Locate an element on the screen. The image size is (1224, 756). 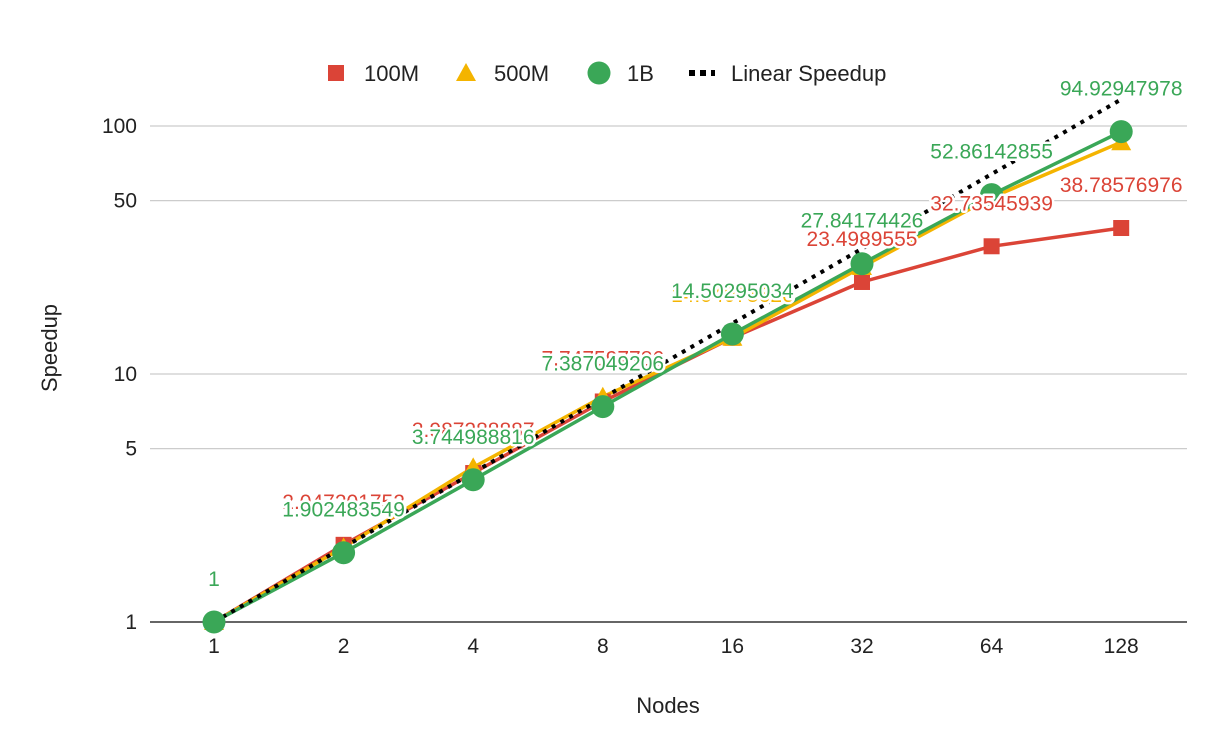
data-label-1b: 1 is located at coordinates (214, 579).